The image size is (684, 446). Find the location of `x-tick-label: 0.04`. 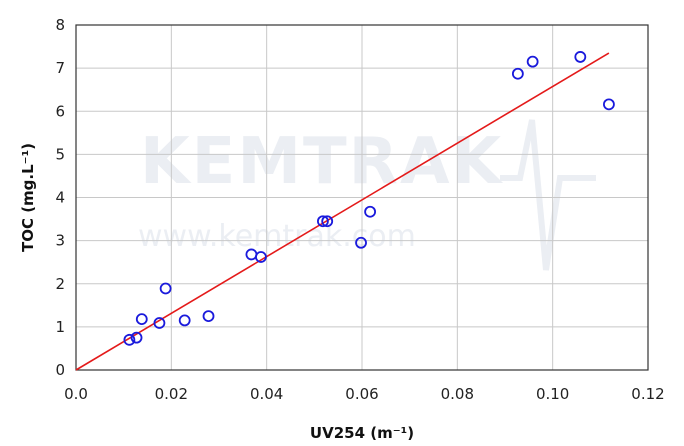

x-tick-label: 0.04 is located at coordinates (266, 394).